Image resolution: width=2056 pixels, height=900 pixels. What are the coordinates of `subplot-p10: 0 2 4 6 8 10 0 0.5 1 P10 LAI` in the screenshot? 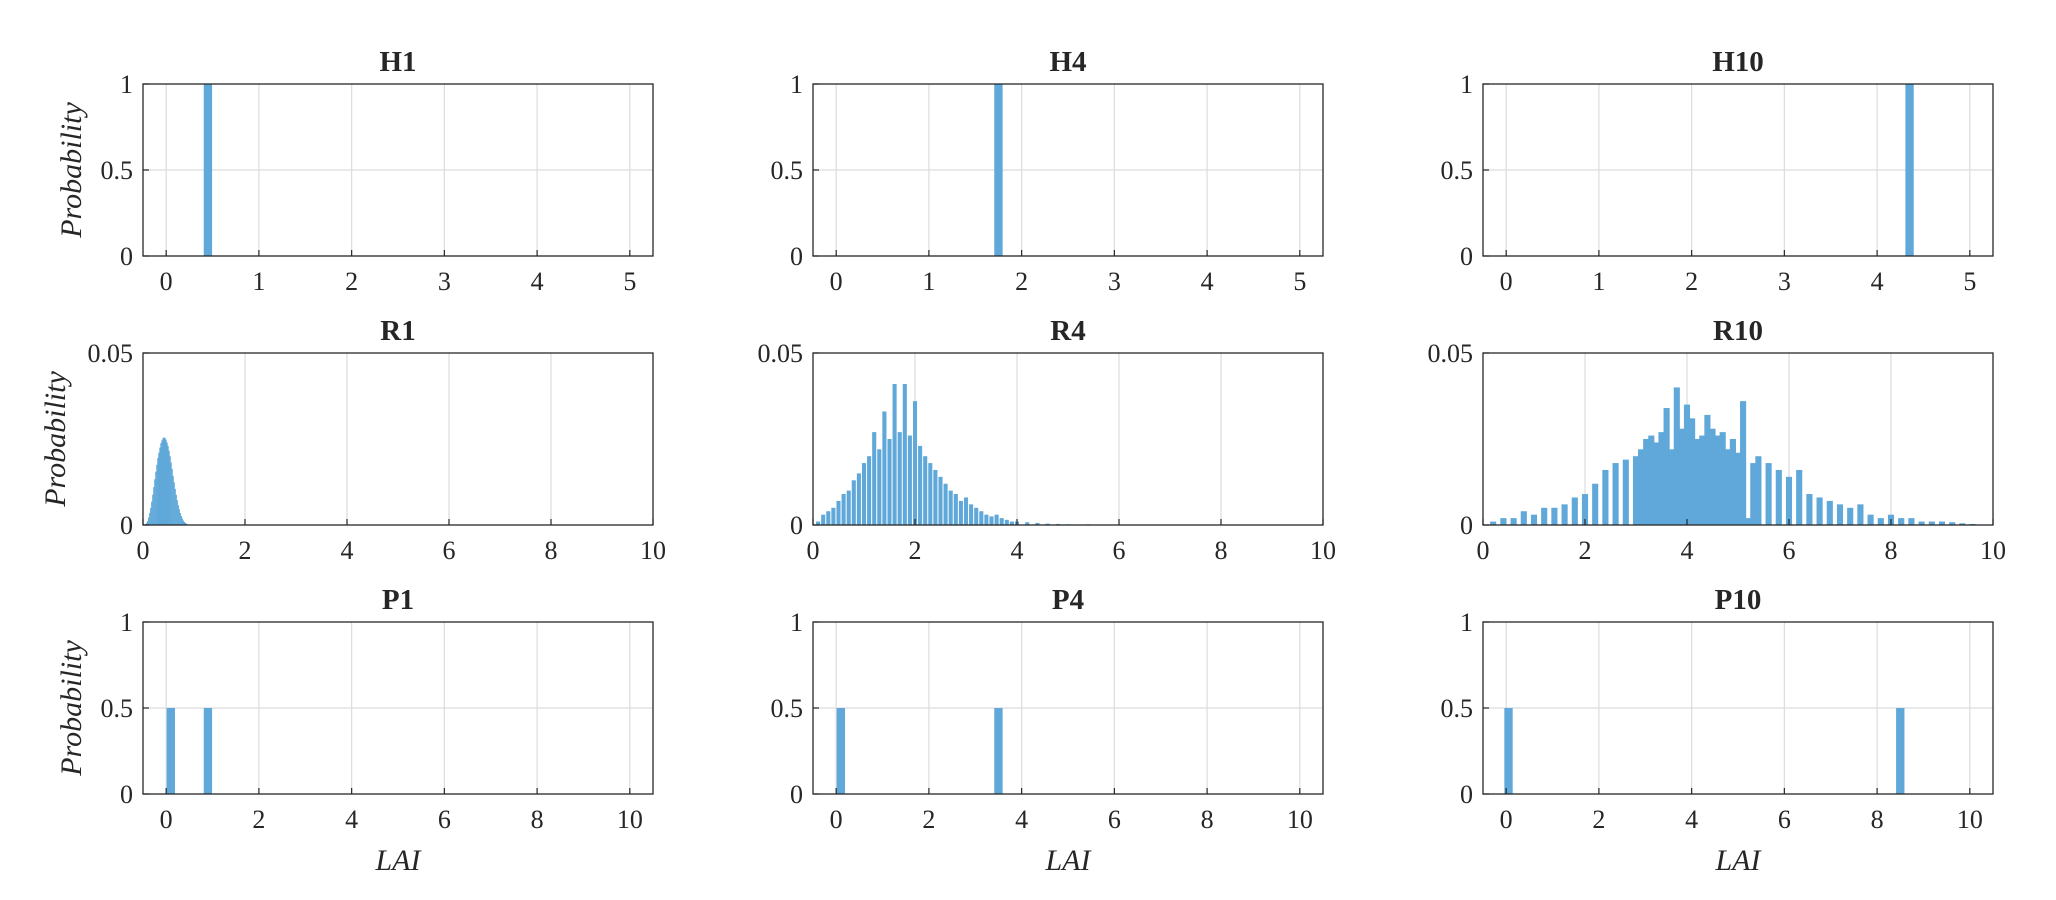 It's located at (1717, 730).